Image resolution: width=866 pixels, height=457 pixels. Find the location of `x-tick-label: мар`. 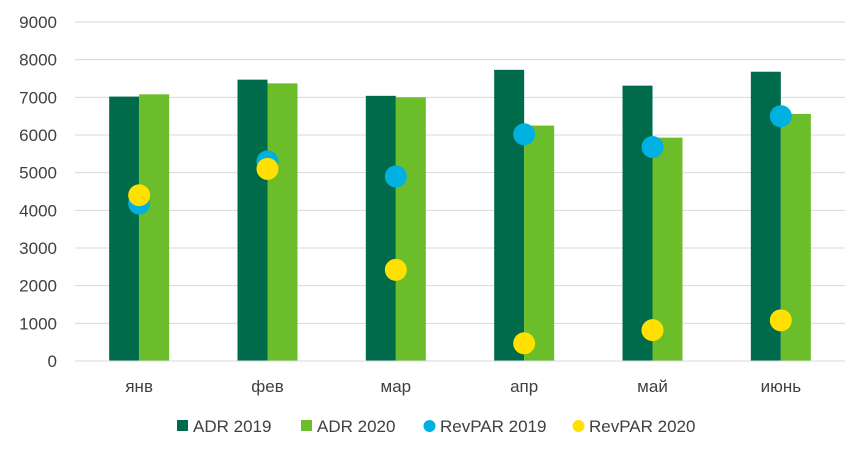

x-tick-label: мар is located at coordinates (396, 386).